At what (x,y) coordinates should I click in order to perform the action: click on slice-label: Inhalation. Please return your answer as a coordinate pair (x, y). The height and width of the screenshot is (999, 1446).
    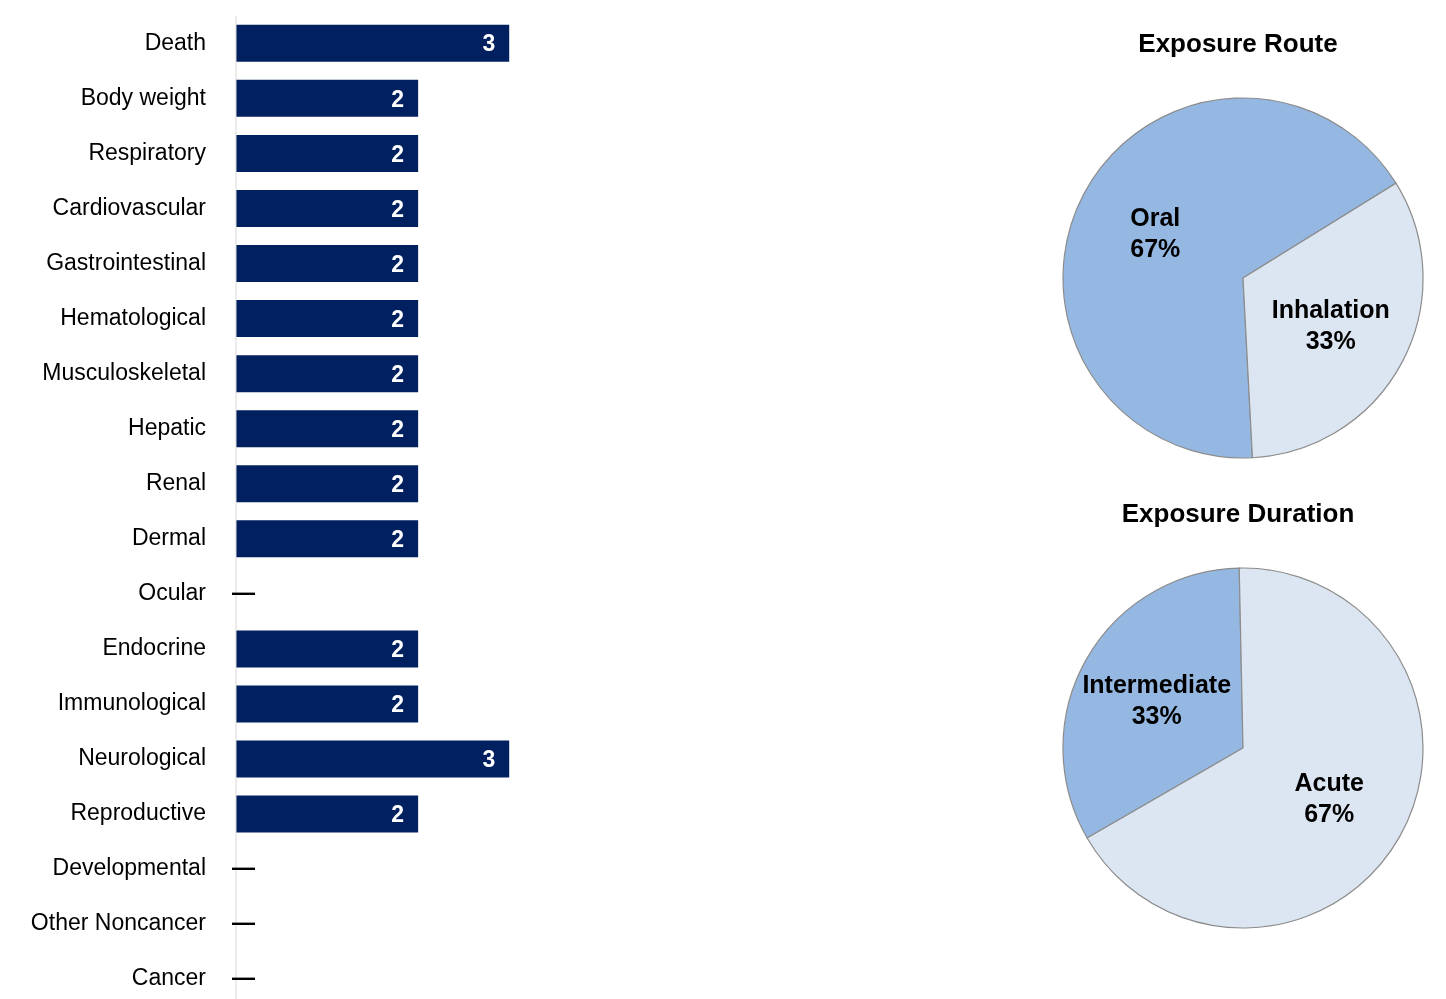
    Looking at the image, I should click on (1330, 308).